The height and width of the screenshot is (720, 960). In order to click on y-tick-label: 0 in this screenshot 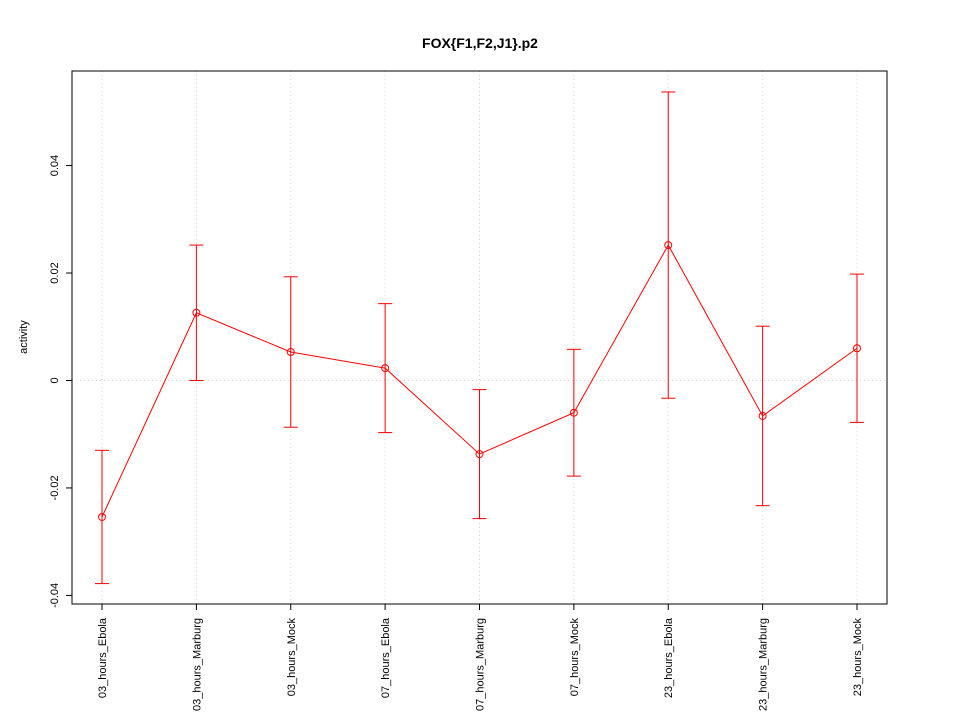, I will do `click(55, 380)`.